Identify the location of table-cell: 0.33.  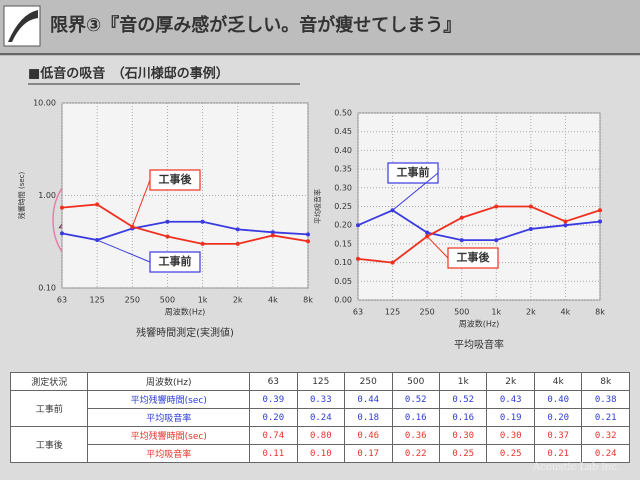
(321, 399).